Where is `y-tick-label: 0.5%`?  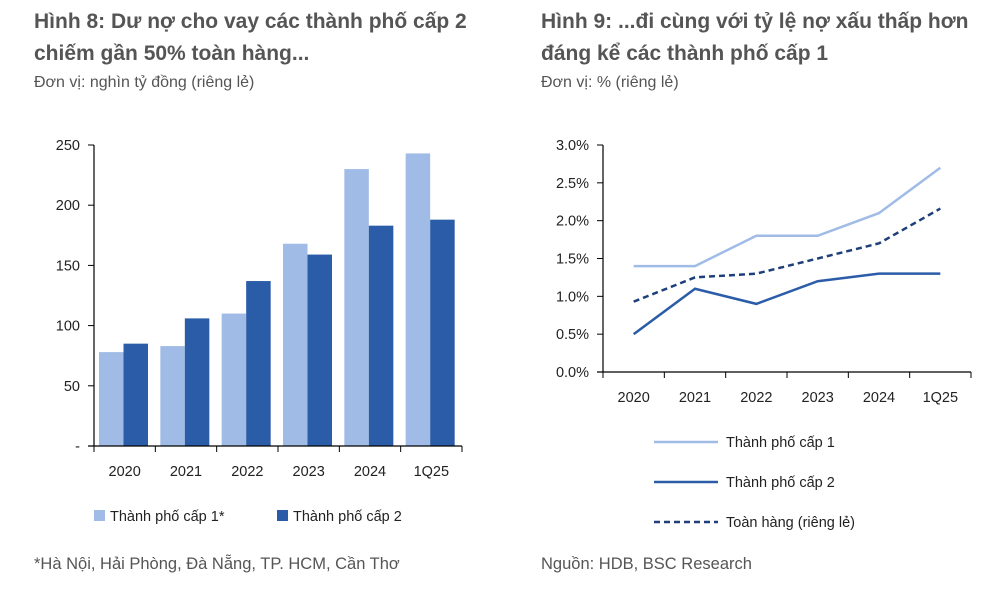
y-tick-label: 0.5% is located at coordinates (572, 335).